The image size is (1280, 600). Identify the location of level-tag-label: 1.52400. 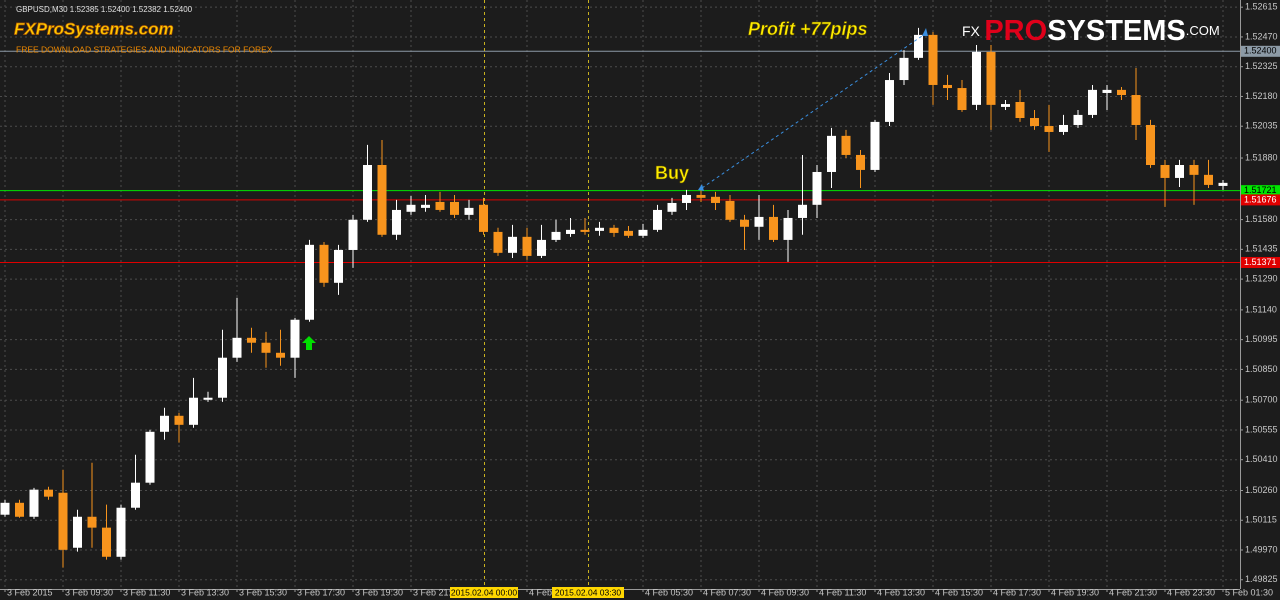
(1260, 51).